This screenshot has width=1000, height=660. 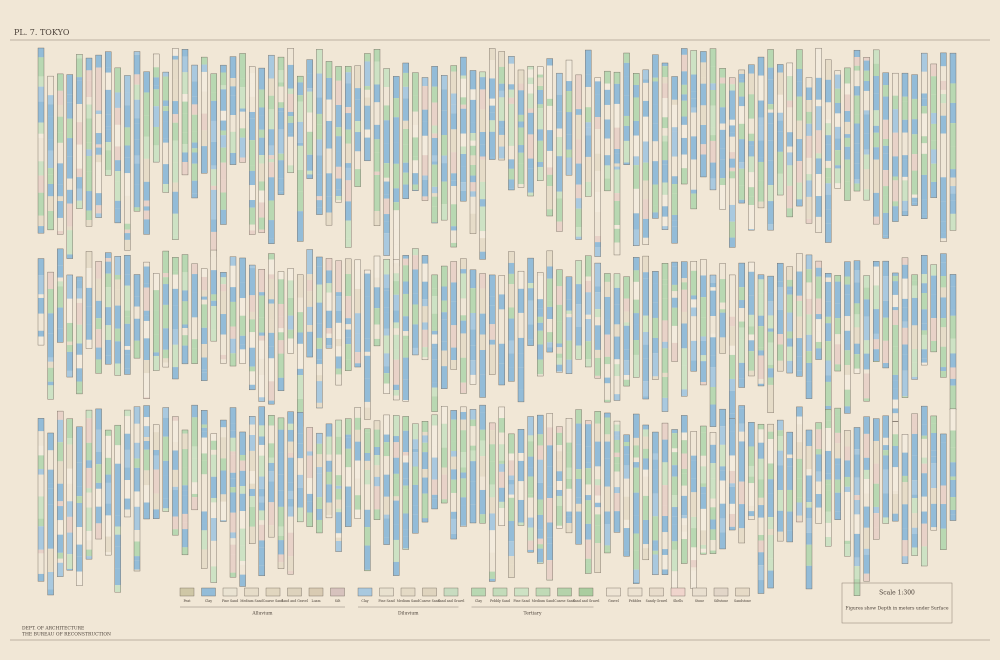 What do you see at coordinates (316, 601) in the screenshot?
I see `legend-label: Loam` at bounding box center [316, 601].